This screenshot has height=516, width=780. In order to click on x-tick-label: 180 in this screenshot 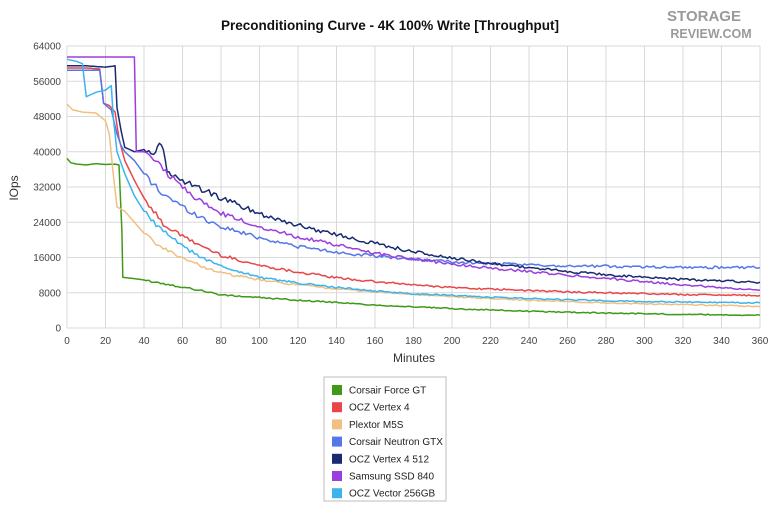, I will do `click(413, 341)`.